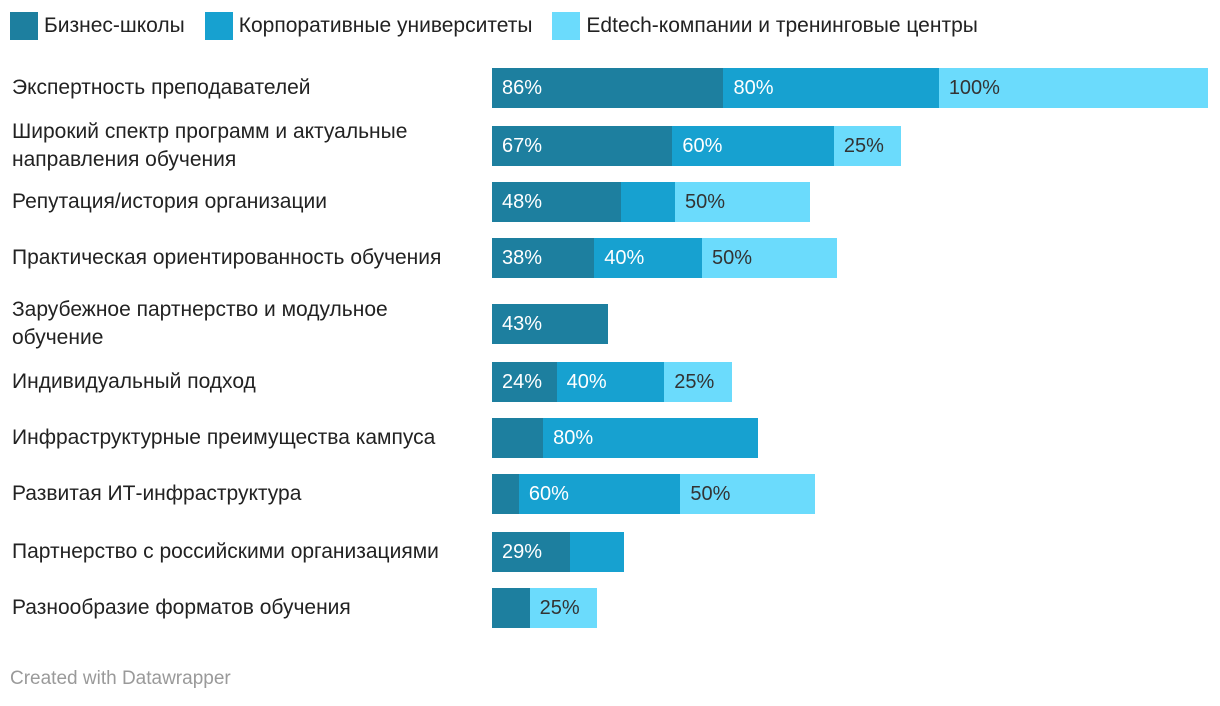  What do you see at coordinates (974, 88) in the screenshot?
I see `bar-value-label: 100%` at bounding box center [974, 88].